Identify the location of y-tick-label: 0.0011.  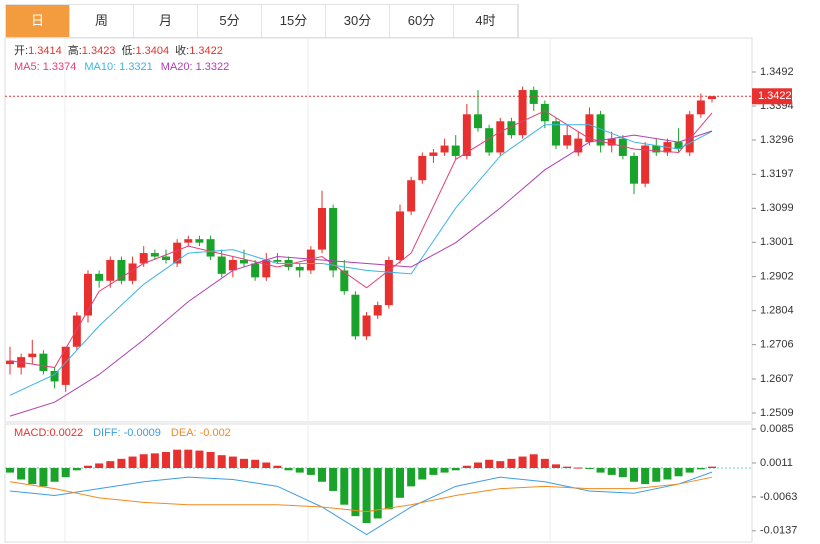
(776, 463).